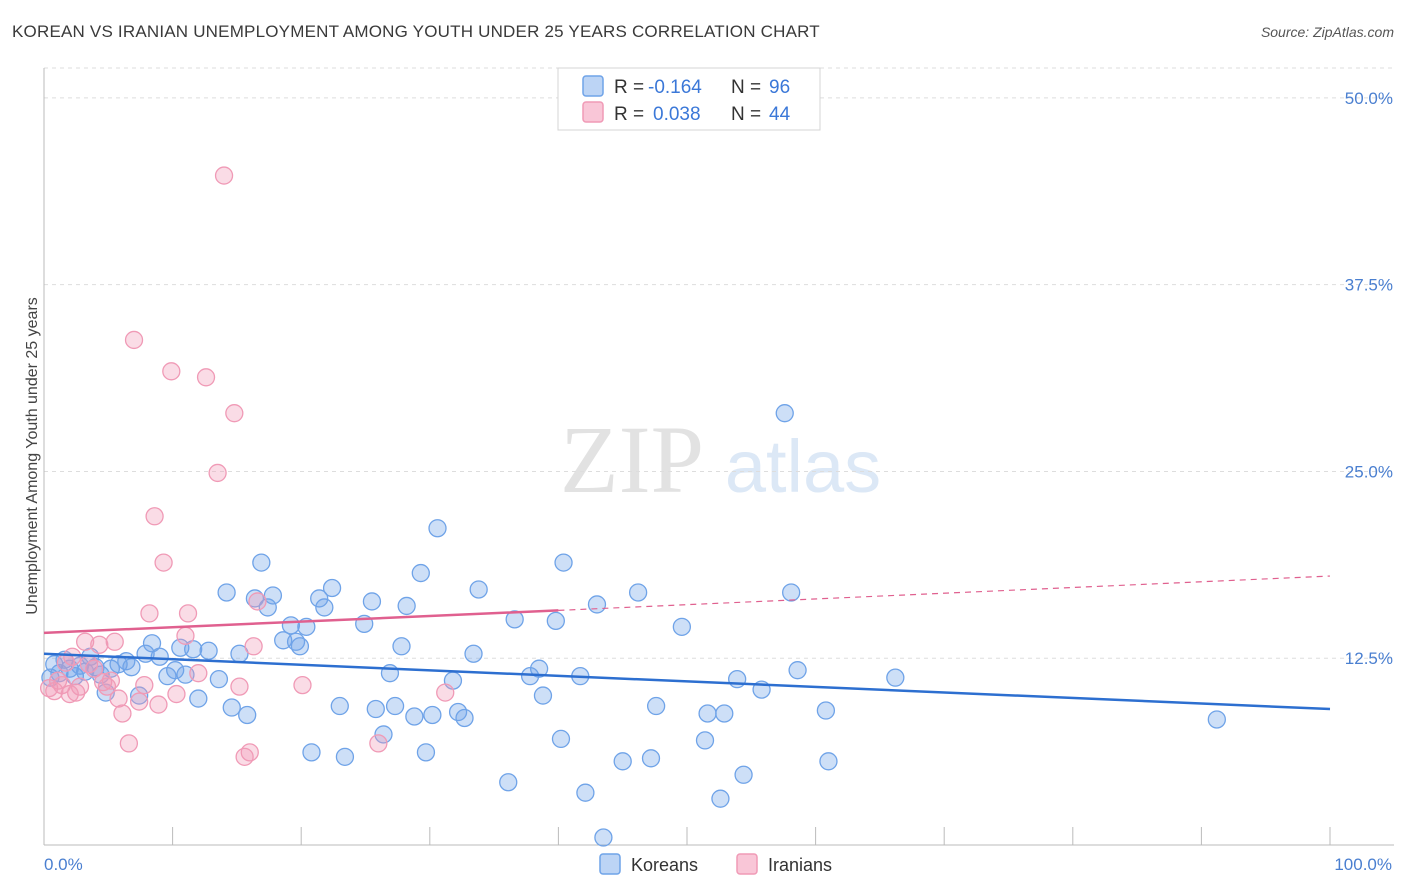 The height and width of the screenshot is (892, 1406). Describe the element at coordinates (1369, 98) in the screenshot. I see `y-tick-label: 50.0%` at that location.